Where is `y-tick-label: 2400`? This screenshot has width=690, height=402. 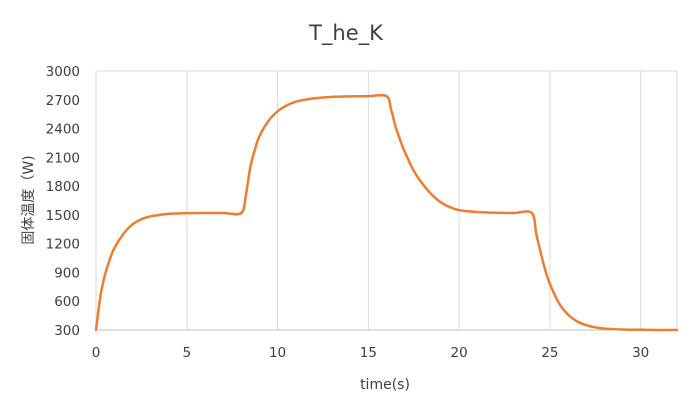 y-tick-label: 2400 is located at coordinates (63, 130).